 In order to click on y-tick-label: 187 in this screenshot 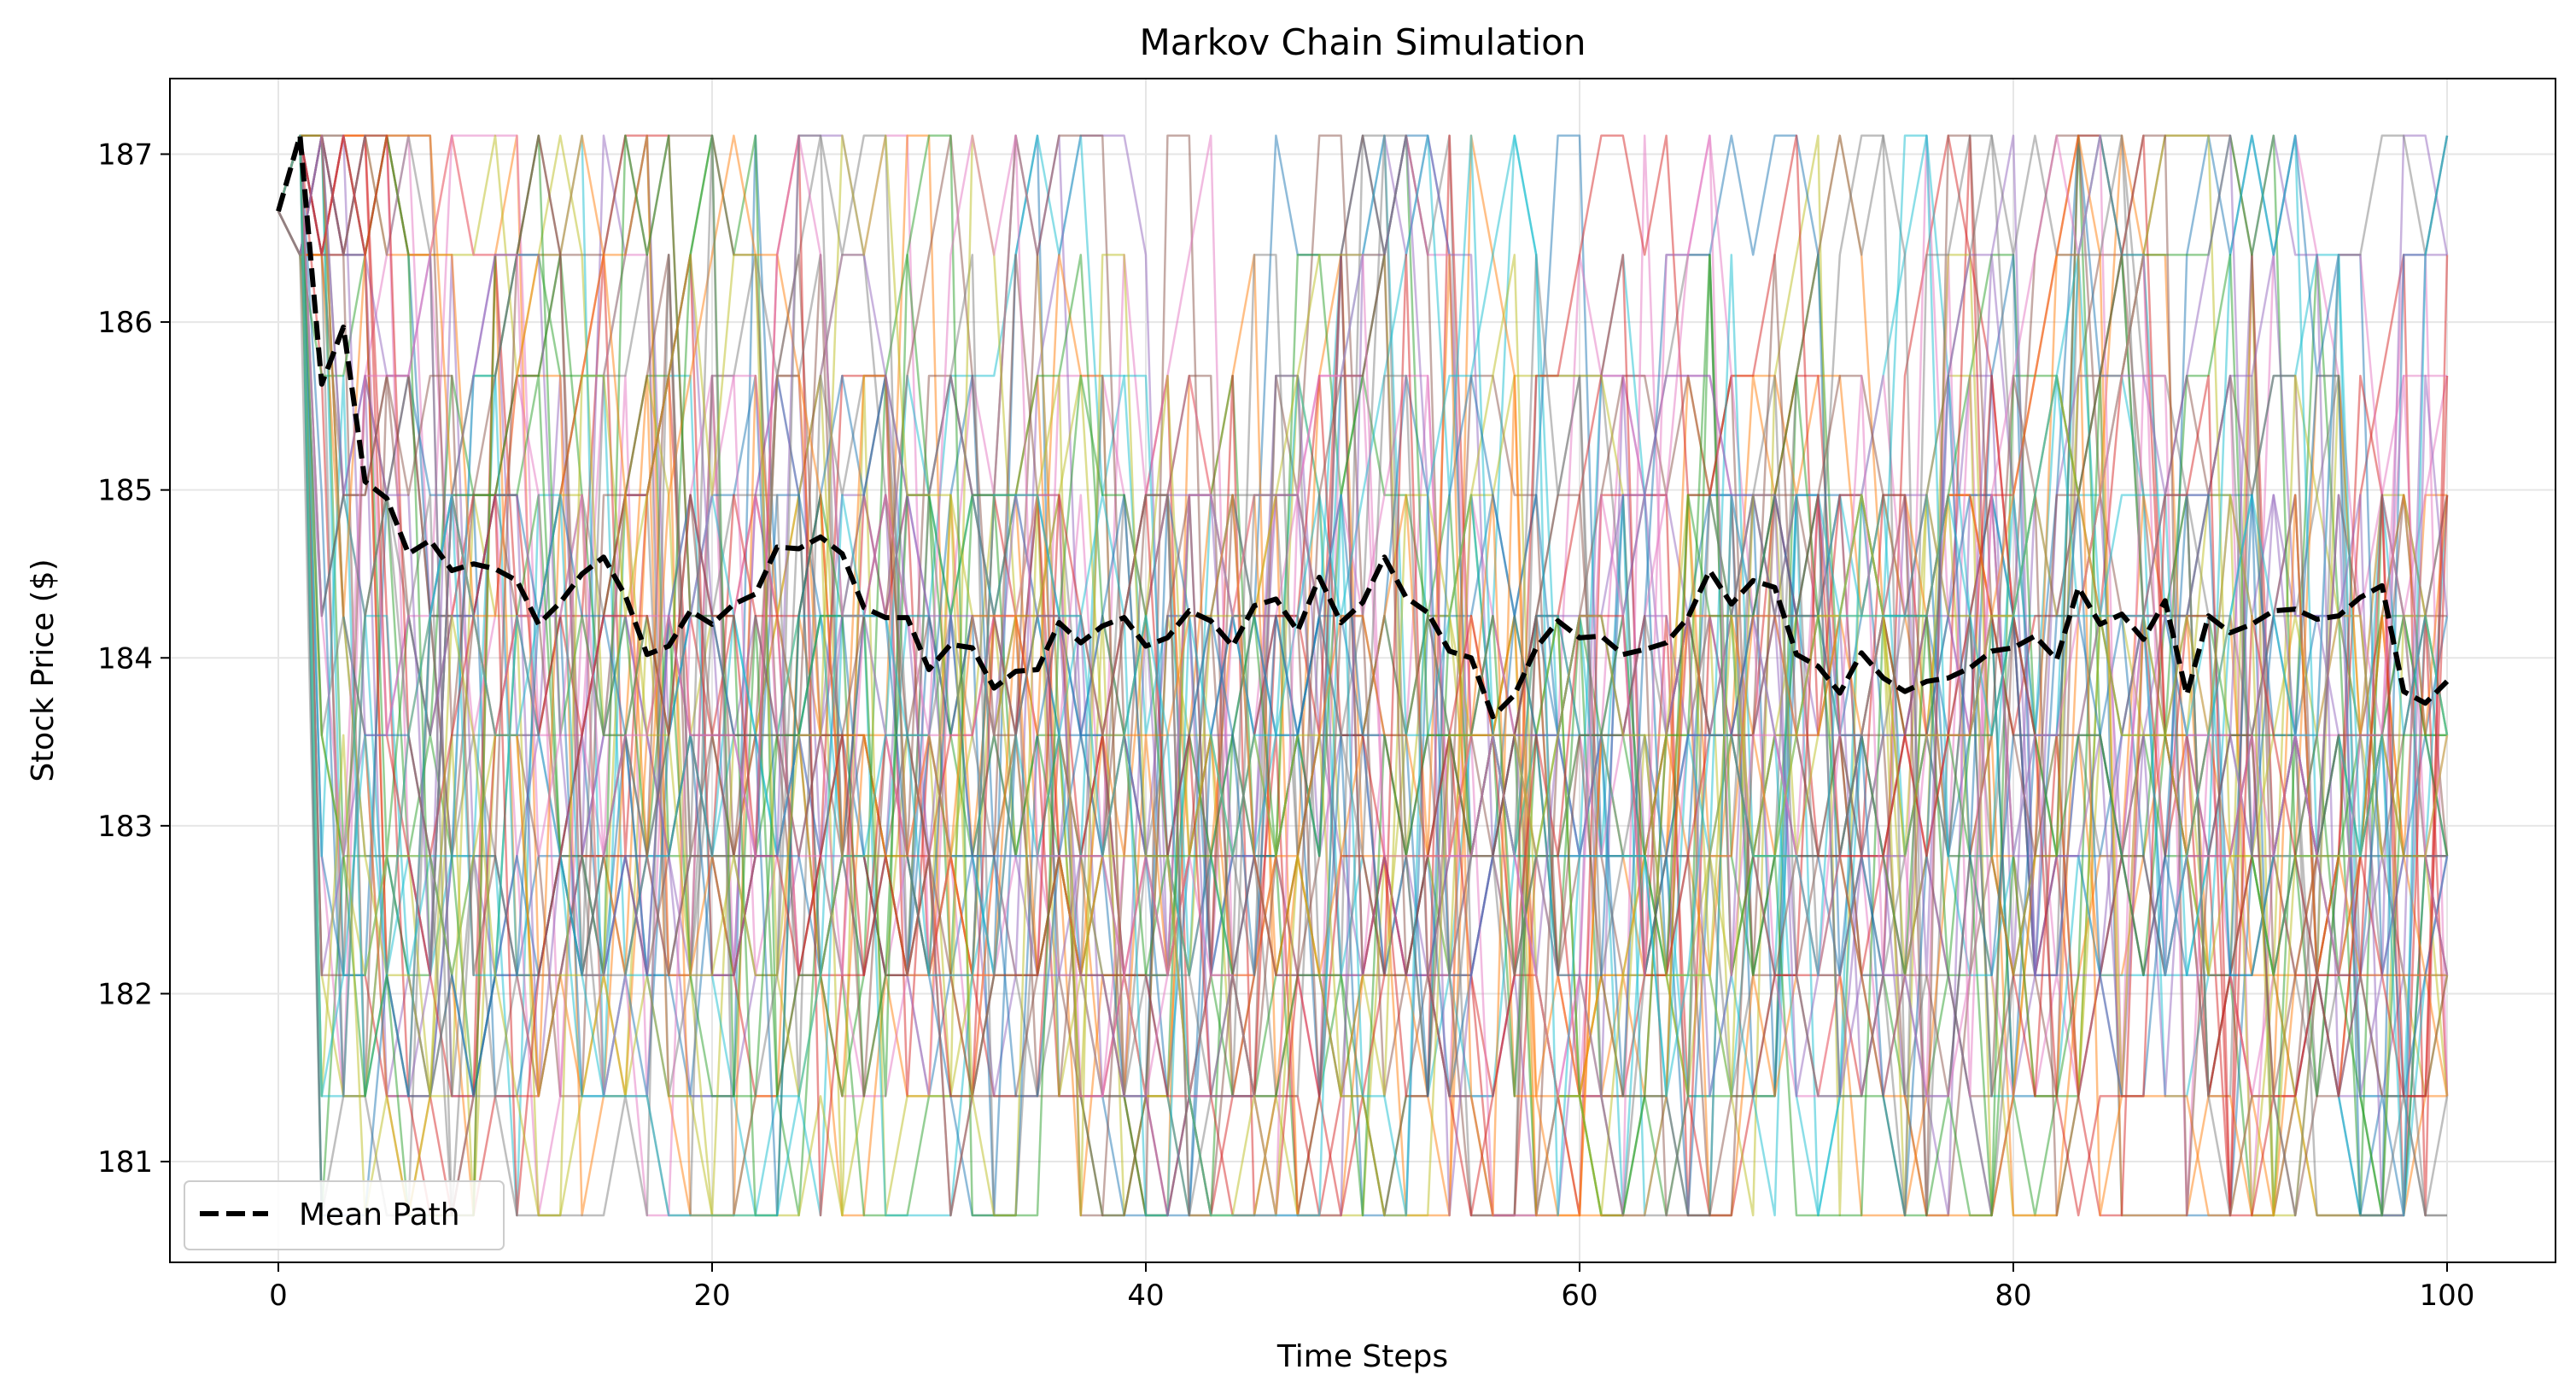, I will do `click(125, 155)`.